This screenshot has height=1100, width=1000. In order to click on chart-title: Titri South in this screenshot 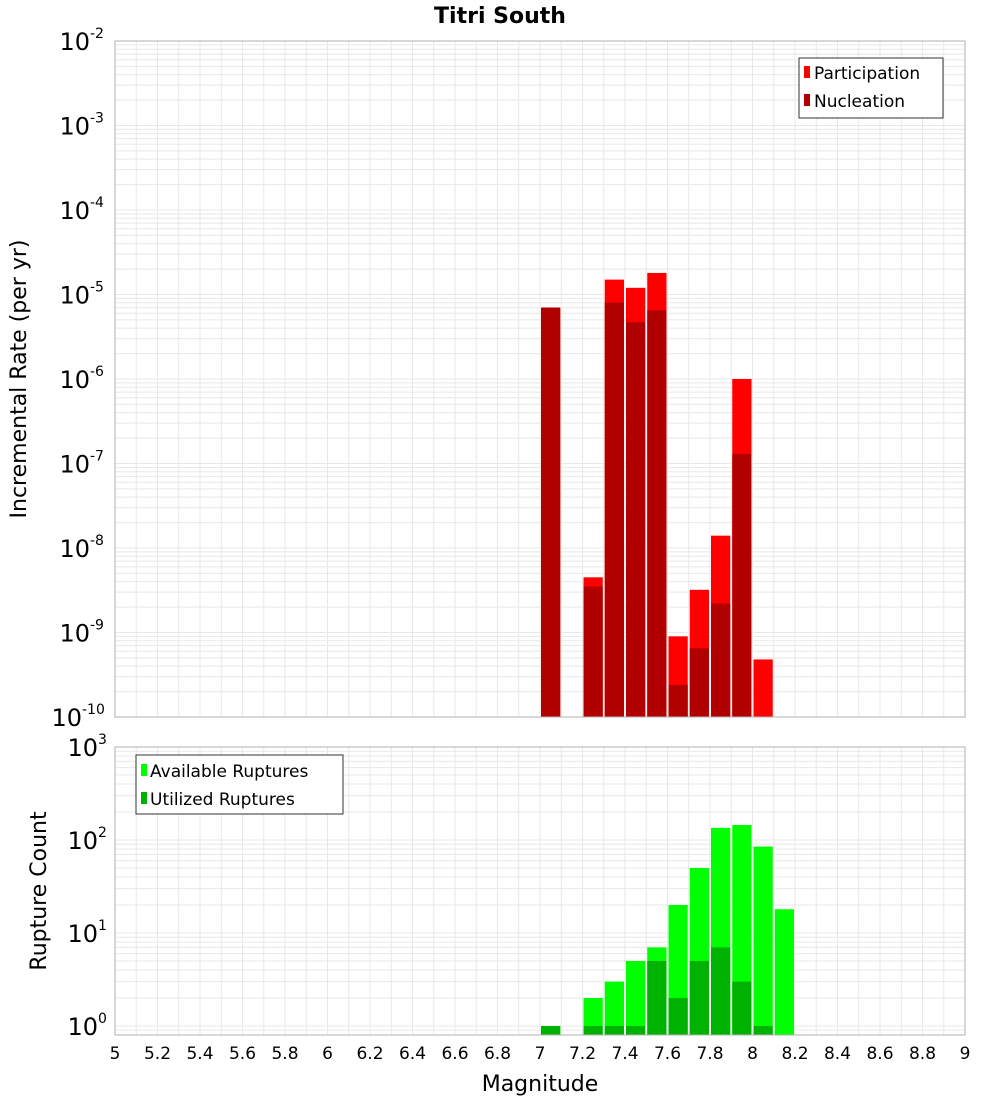, I will do `click(500, 16)`.